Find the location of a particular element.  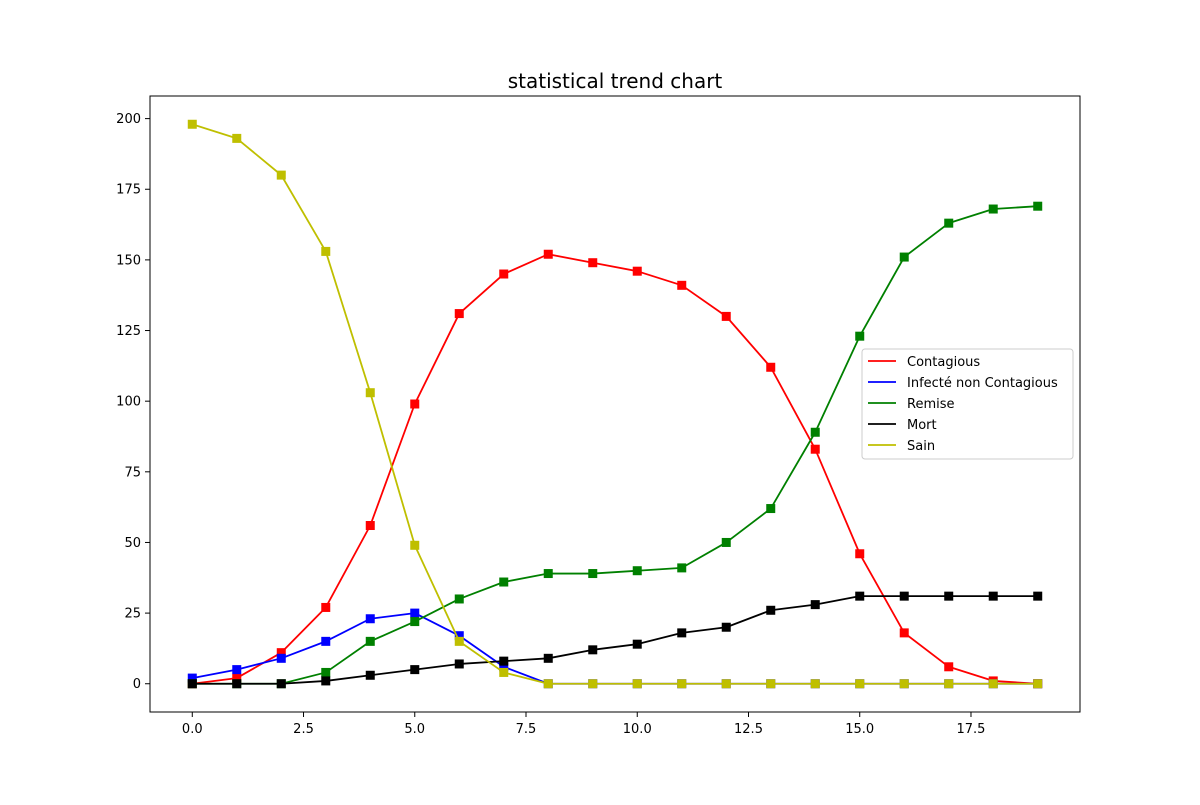

y-tick-label: 200 is located at coordinates (128, 119).